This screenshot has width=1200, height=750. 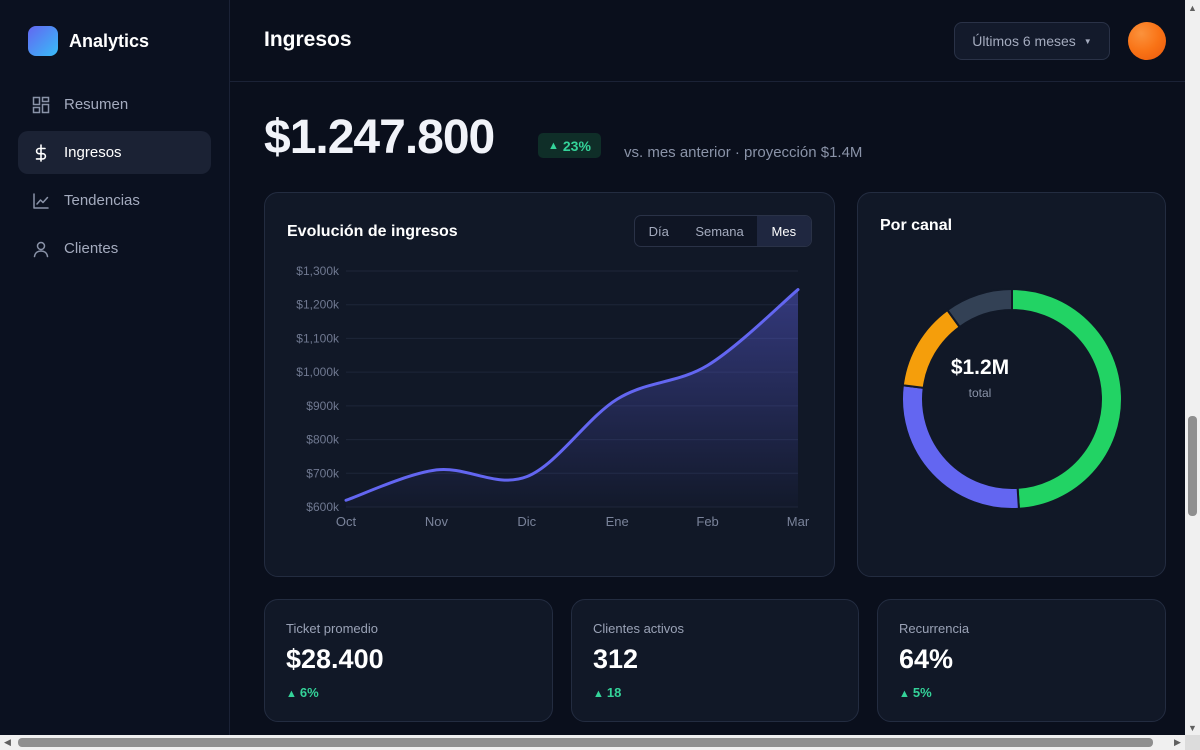 What do you see at coordinates (1021, 660) in the screenshot?
I see `kpi-card-recurrencia: Recurrencia 64% ▲ 5%` at bounding box center [1021, 660].